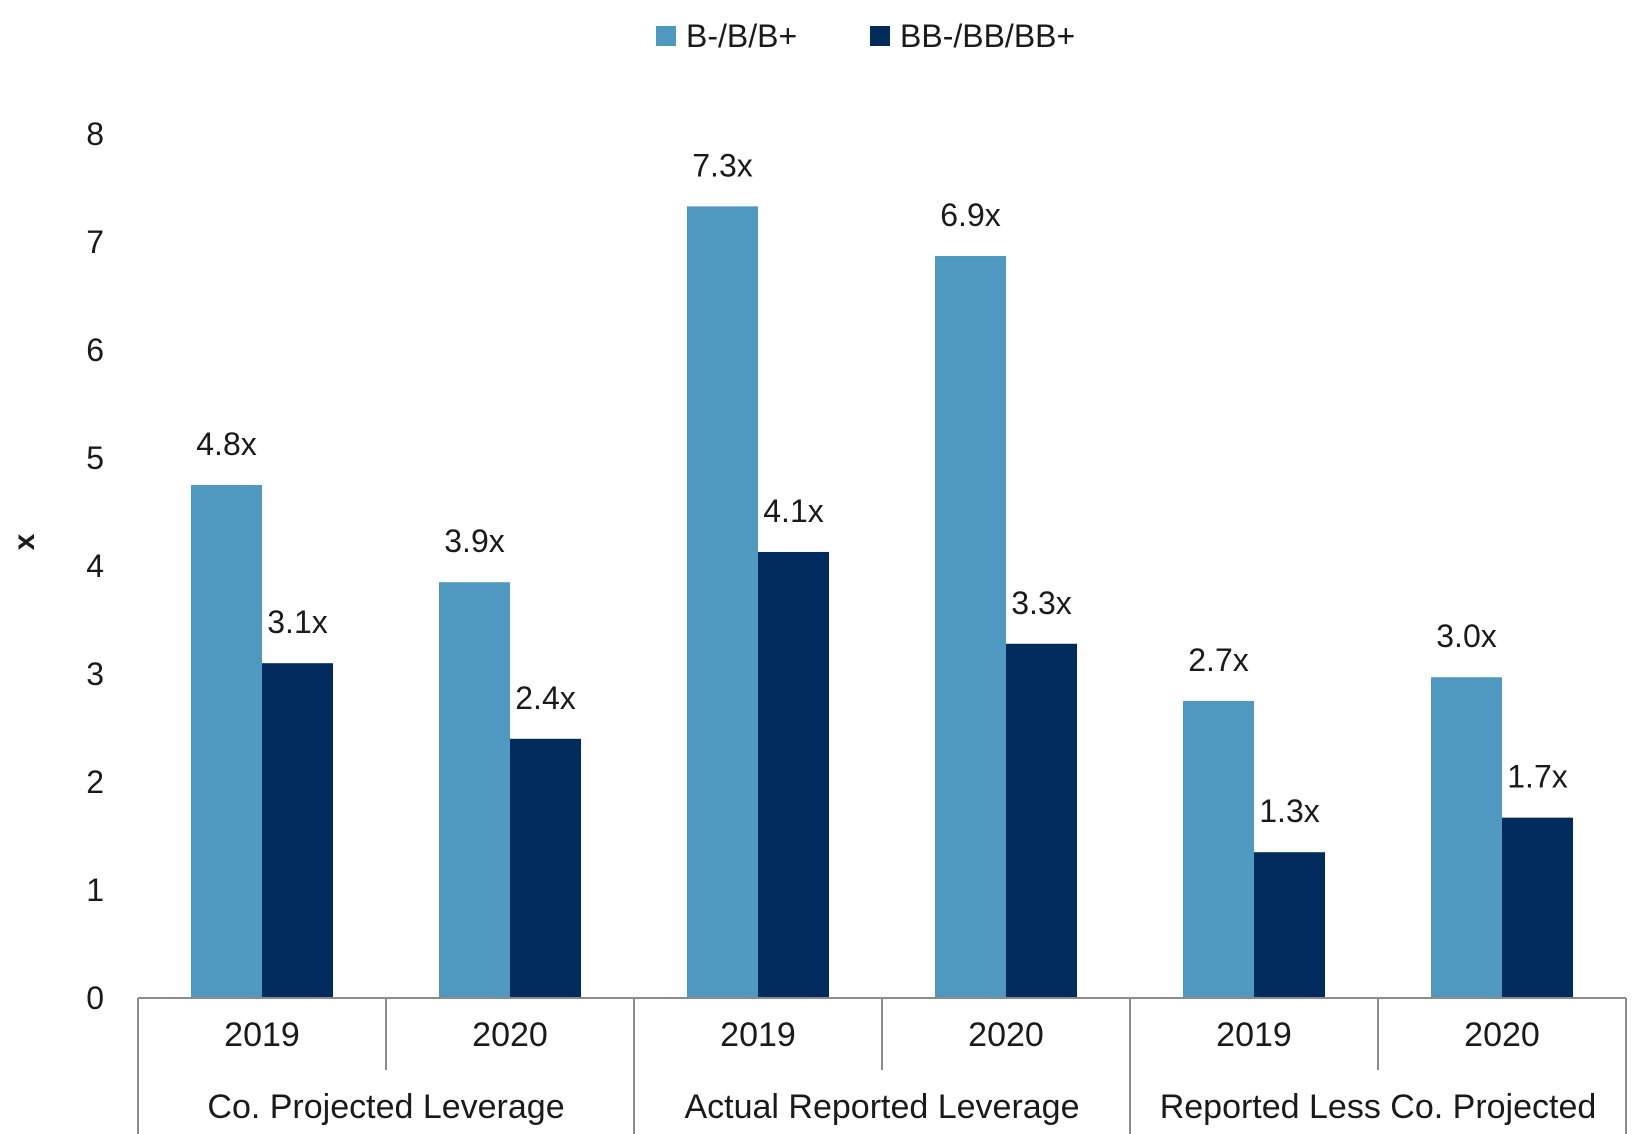 This screenshot has height=1134, width=1652. I want to click on data-label: 2.4x, so click(545, 698).